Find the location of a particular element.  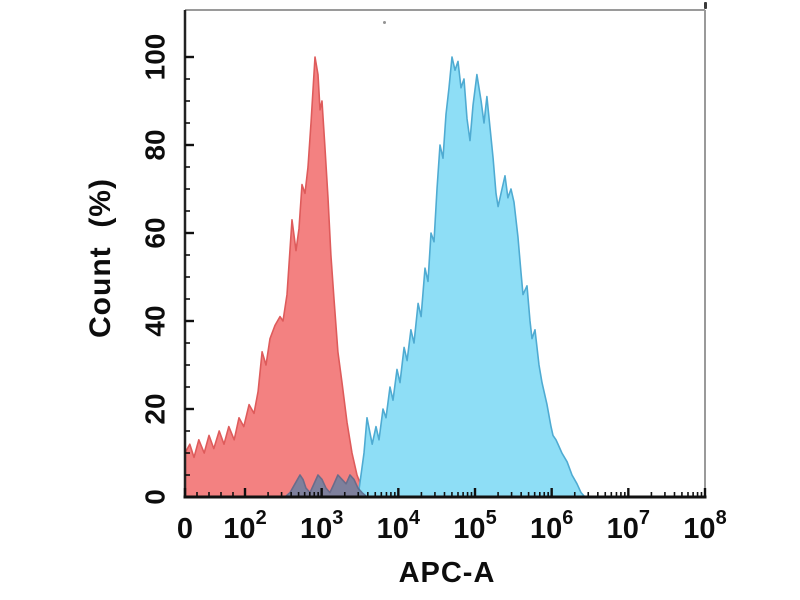

x-tick-label: 10⁸ is located at coordinates (704, 526).